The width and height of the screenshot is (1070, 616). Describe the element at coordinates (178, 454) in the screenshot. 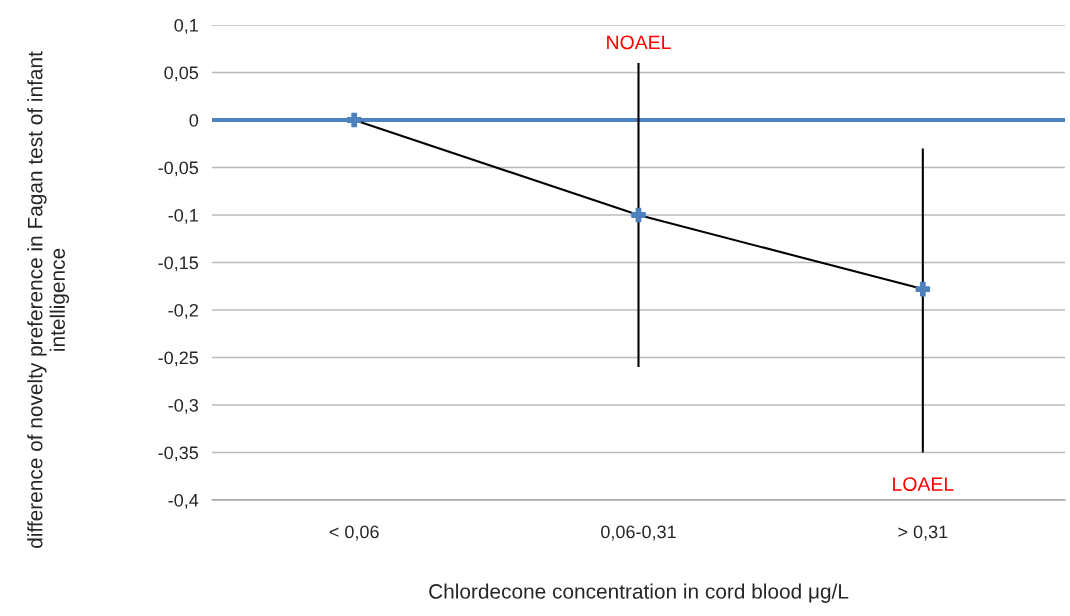

I see `y-tick-label: -0,35` at that location.